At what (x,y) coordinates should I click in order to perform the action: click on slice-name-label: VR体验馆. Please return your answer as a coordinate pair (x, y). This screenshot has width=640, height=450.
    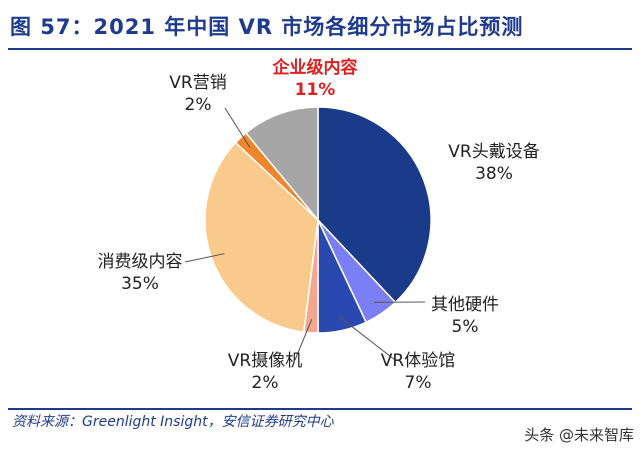
    Looking at the image, I should click on (418, 361).